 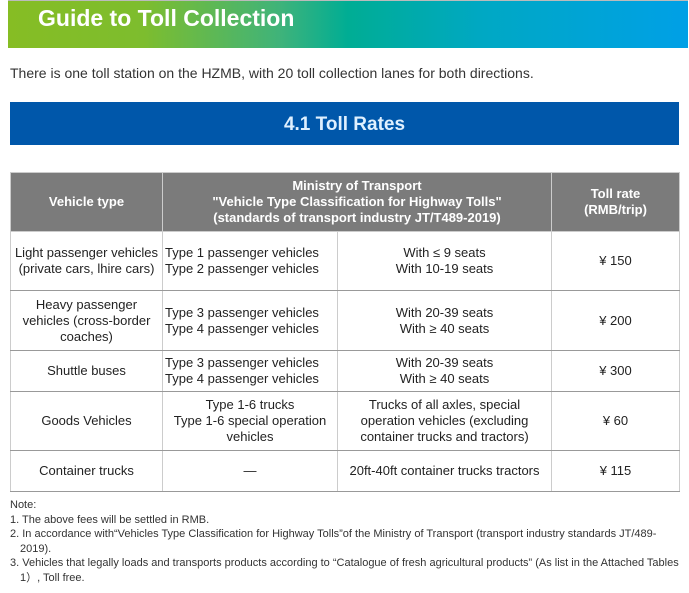 I want to click on cell-line: Shuttle buses, so click(x=86, y=370).